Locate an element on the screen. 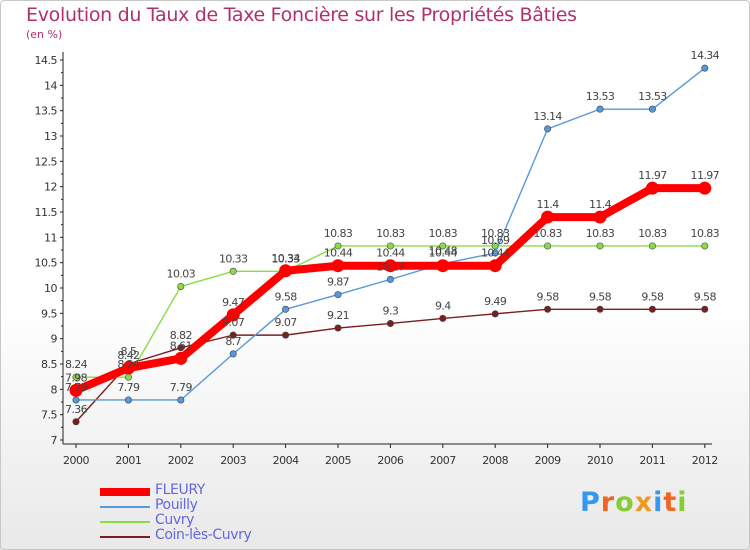 The width and height of the screenshot is (750, 550). logo-letter: r is located at coordinates (608, 502).